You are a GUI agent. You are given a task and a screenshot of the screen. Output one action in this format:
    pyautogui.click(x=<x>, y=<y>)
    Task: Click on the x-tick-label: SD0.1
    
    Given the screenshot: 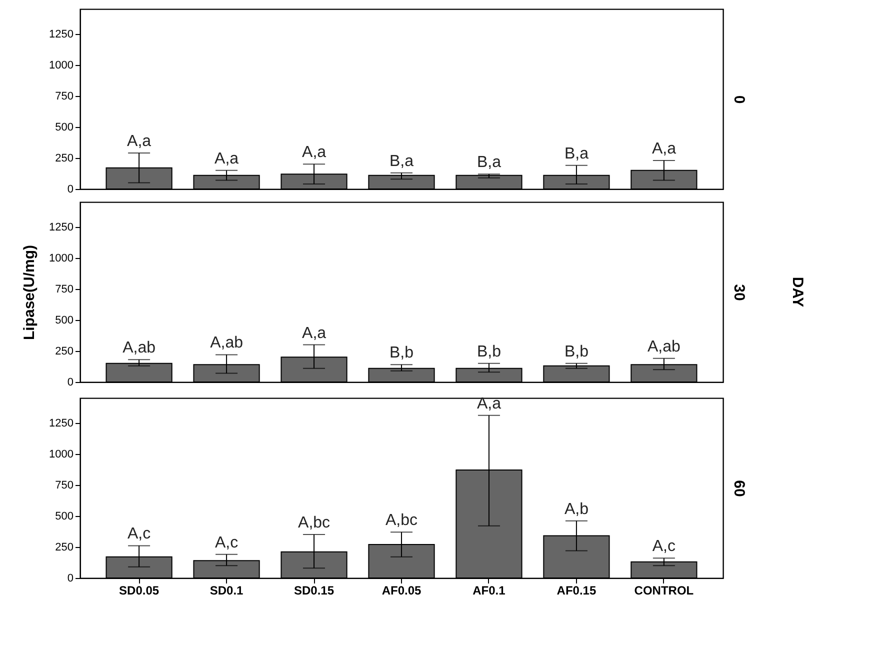 What is the action you would take?
    pyautogui.click(x=227, y=591)
    